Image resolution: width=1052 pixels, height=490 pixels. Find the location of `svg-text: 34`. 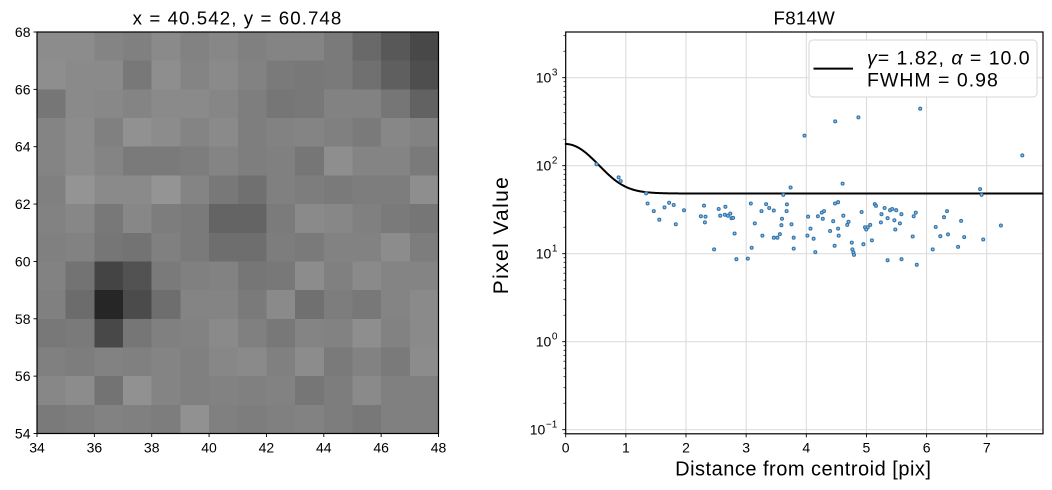

svg-text: 34 is located at coordinates (37, 448).